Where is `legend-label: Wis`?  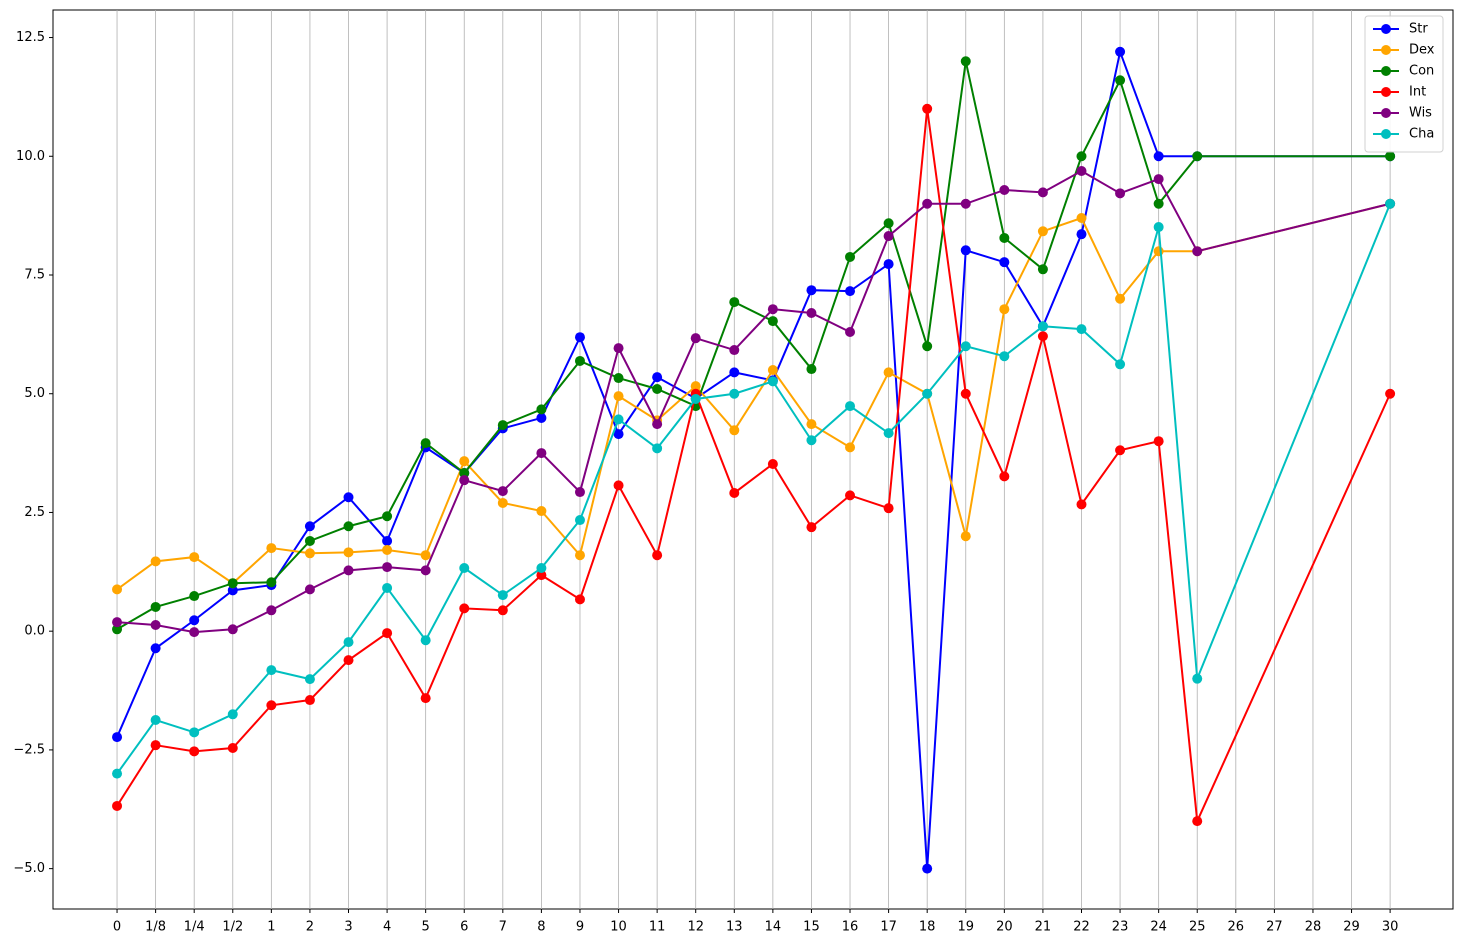 legend-label: Wis is located at coordinates (1420, 113).